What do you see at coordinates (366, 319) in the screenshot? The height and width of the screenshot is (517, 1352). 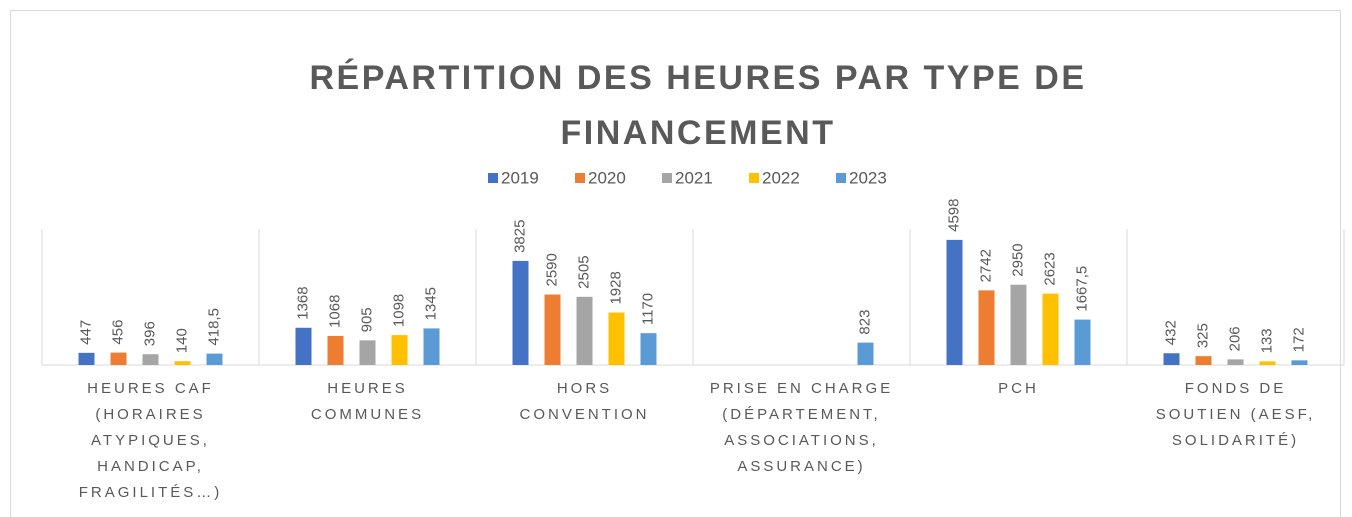 I see `data-label: 905` at bounding box center [366, 319].